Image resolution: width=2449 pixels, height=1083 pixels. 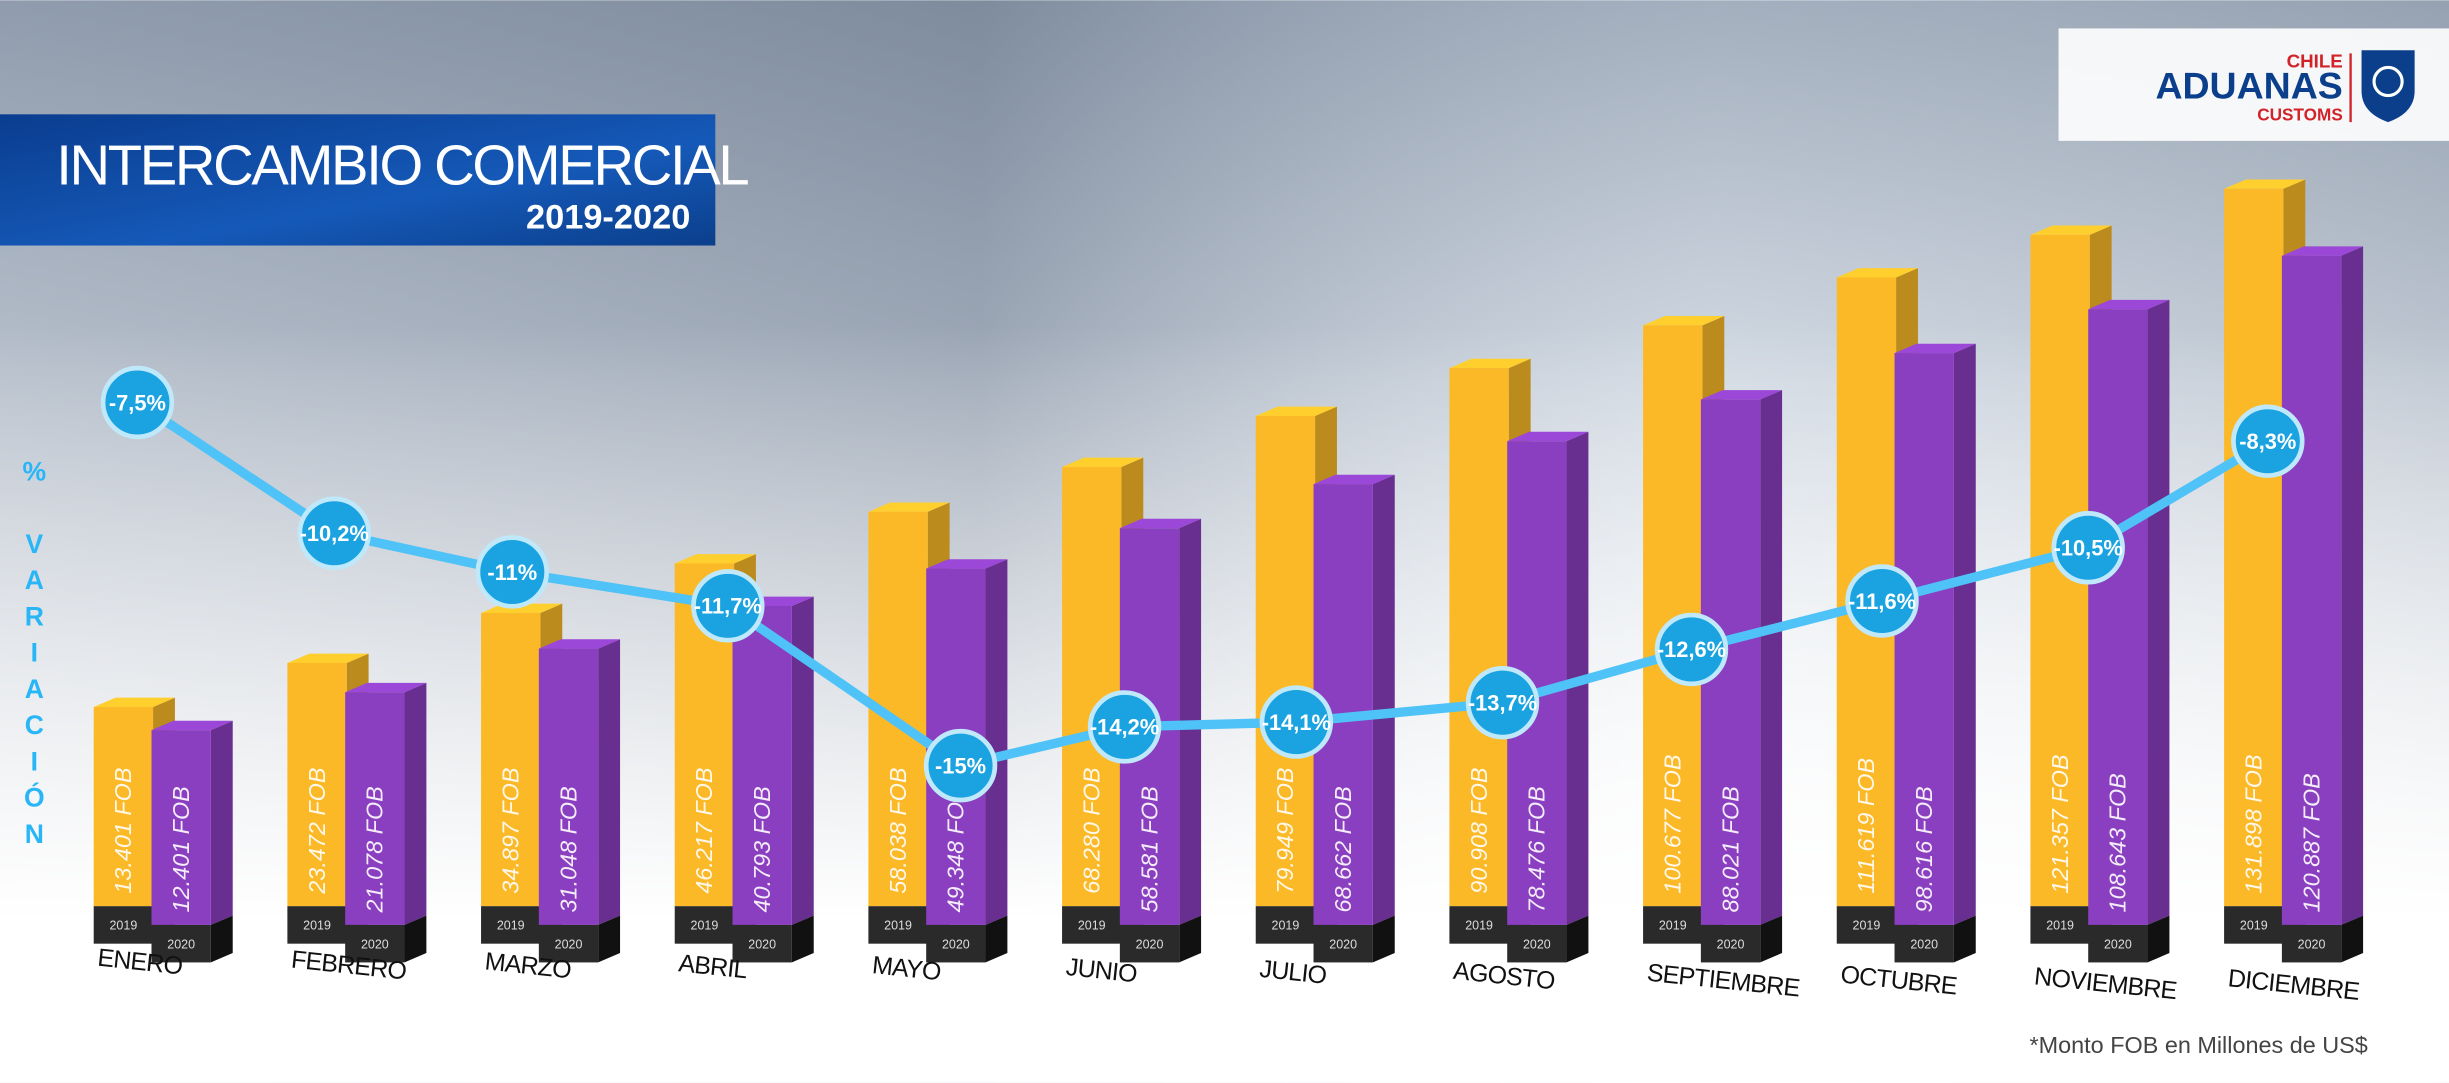 I want to click on data-label: 68.662 FOB, so click(x=1343, y=849).